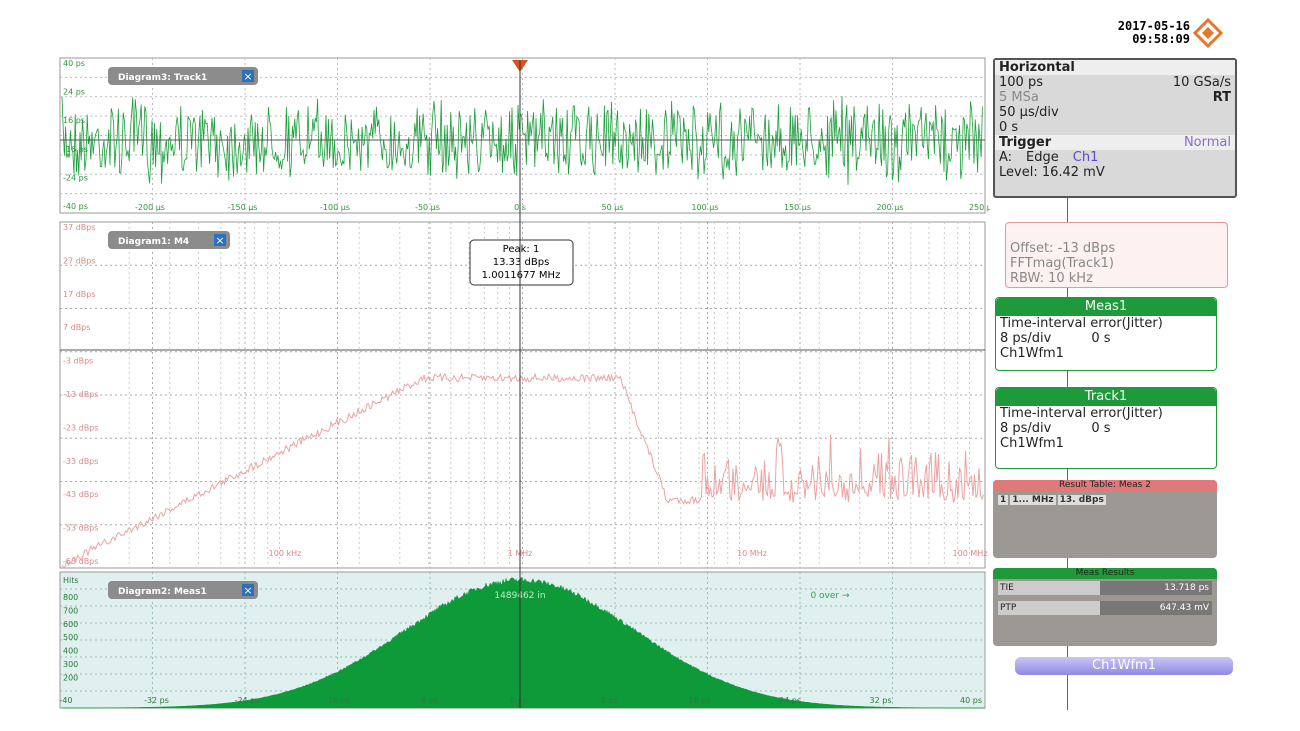  What do you see at coordinates (1025, 142) in the screenshot?
I see `label: Trigger` at bounding box center [1025, 142].